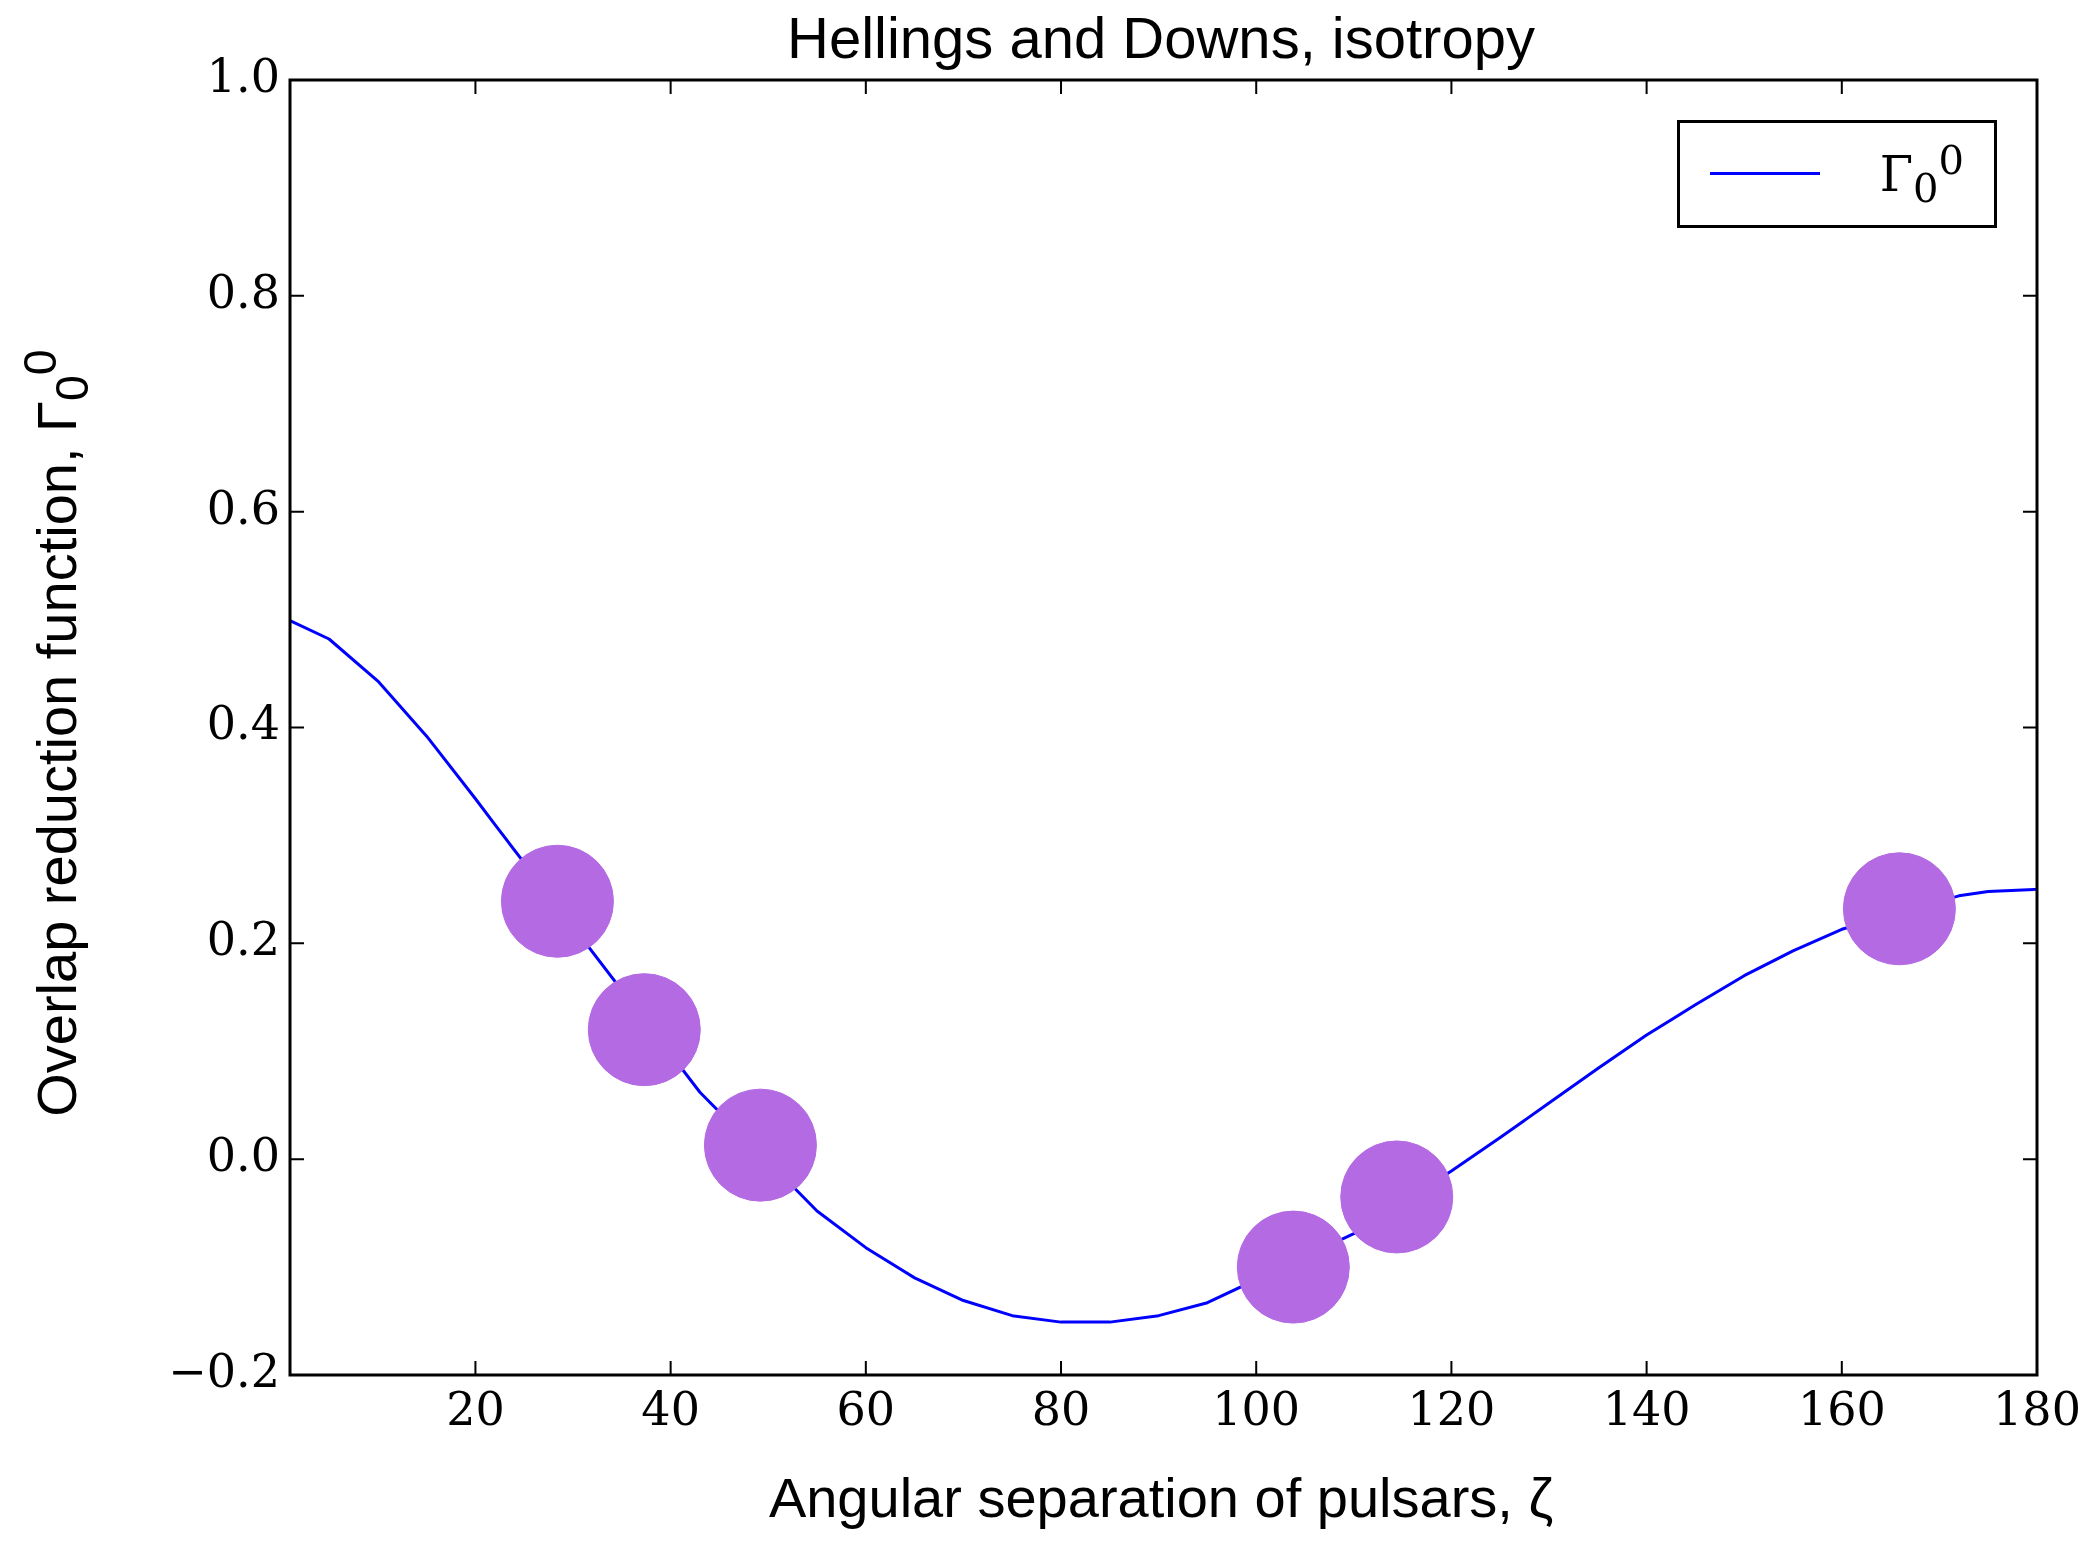 The image size is (2097, 1545). What do you see at coordinates (1256, 1408) in the screenshot?
I see `x-tick-label: 100` at bounding box center [1256, 1408].